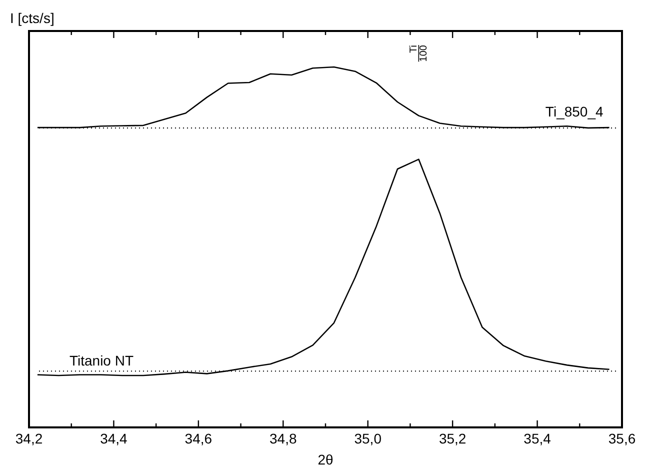  I want to click on series-label: Titanio NT, so click(101, 360).